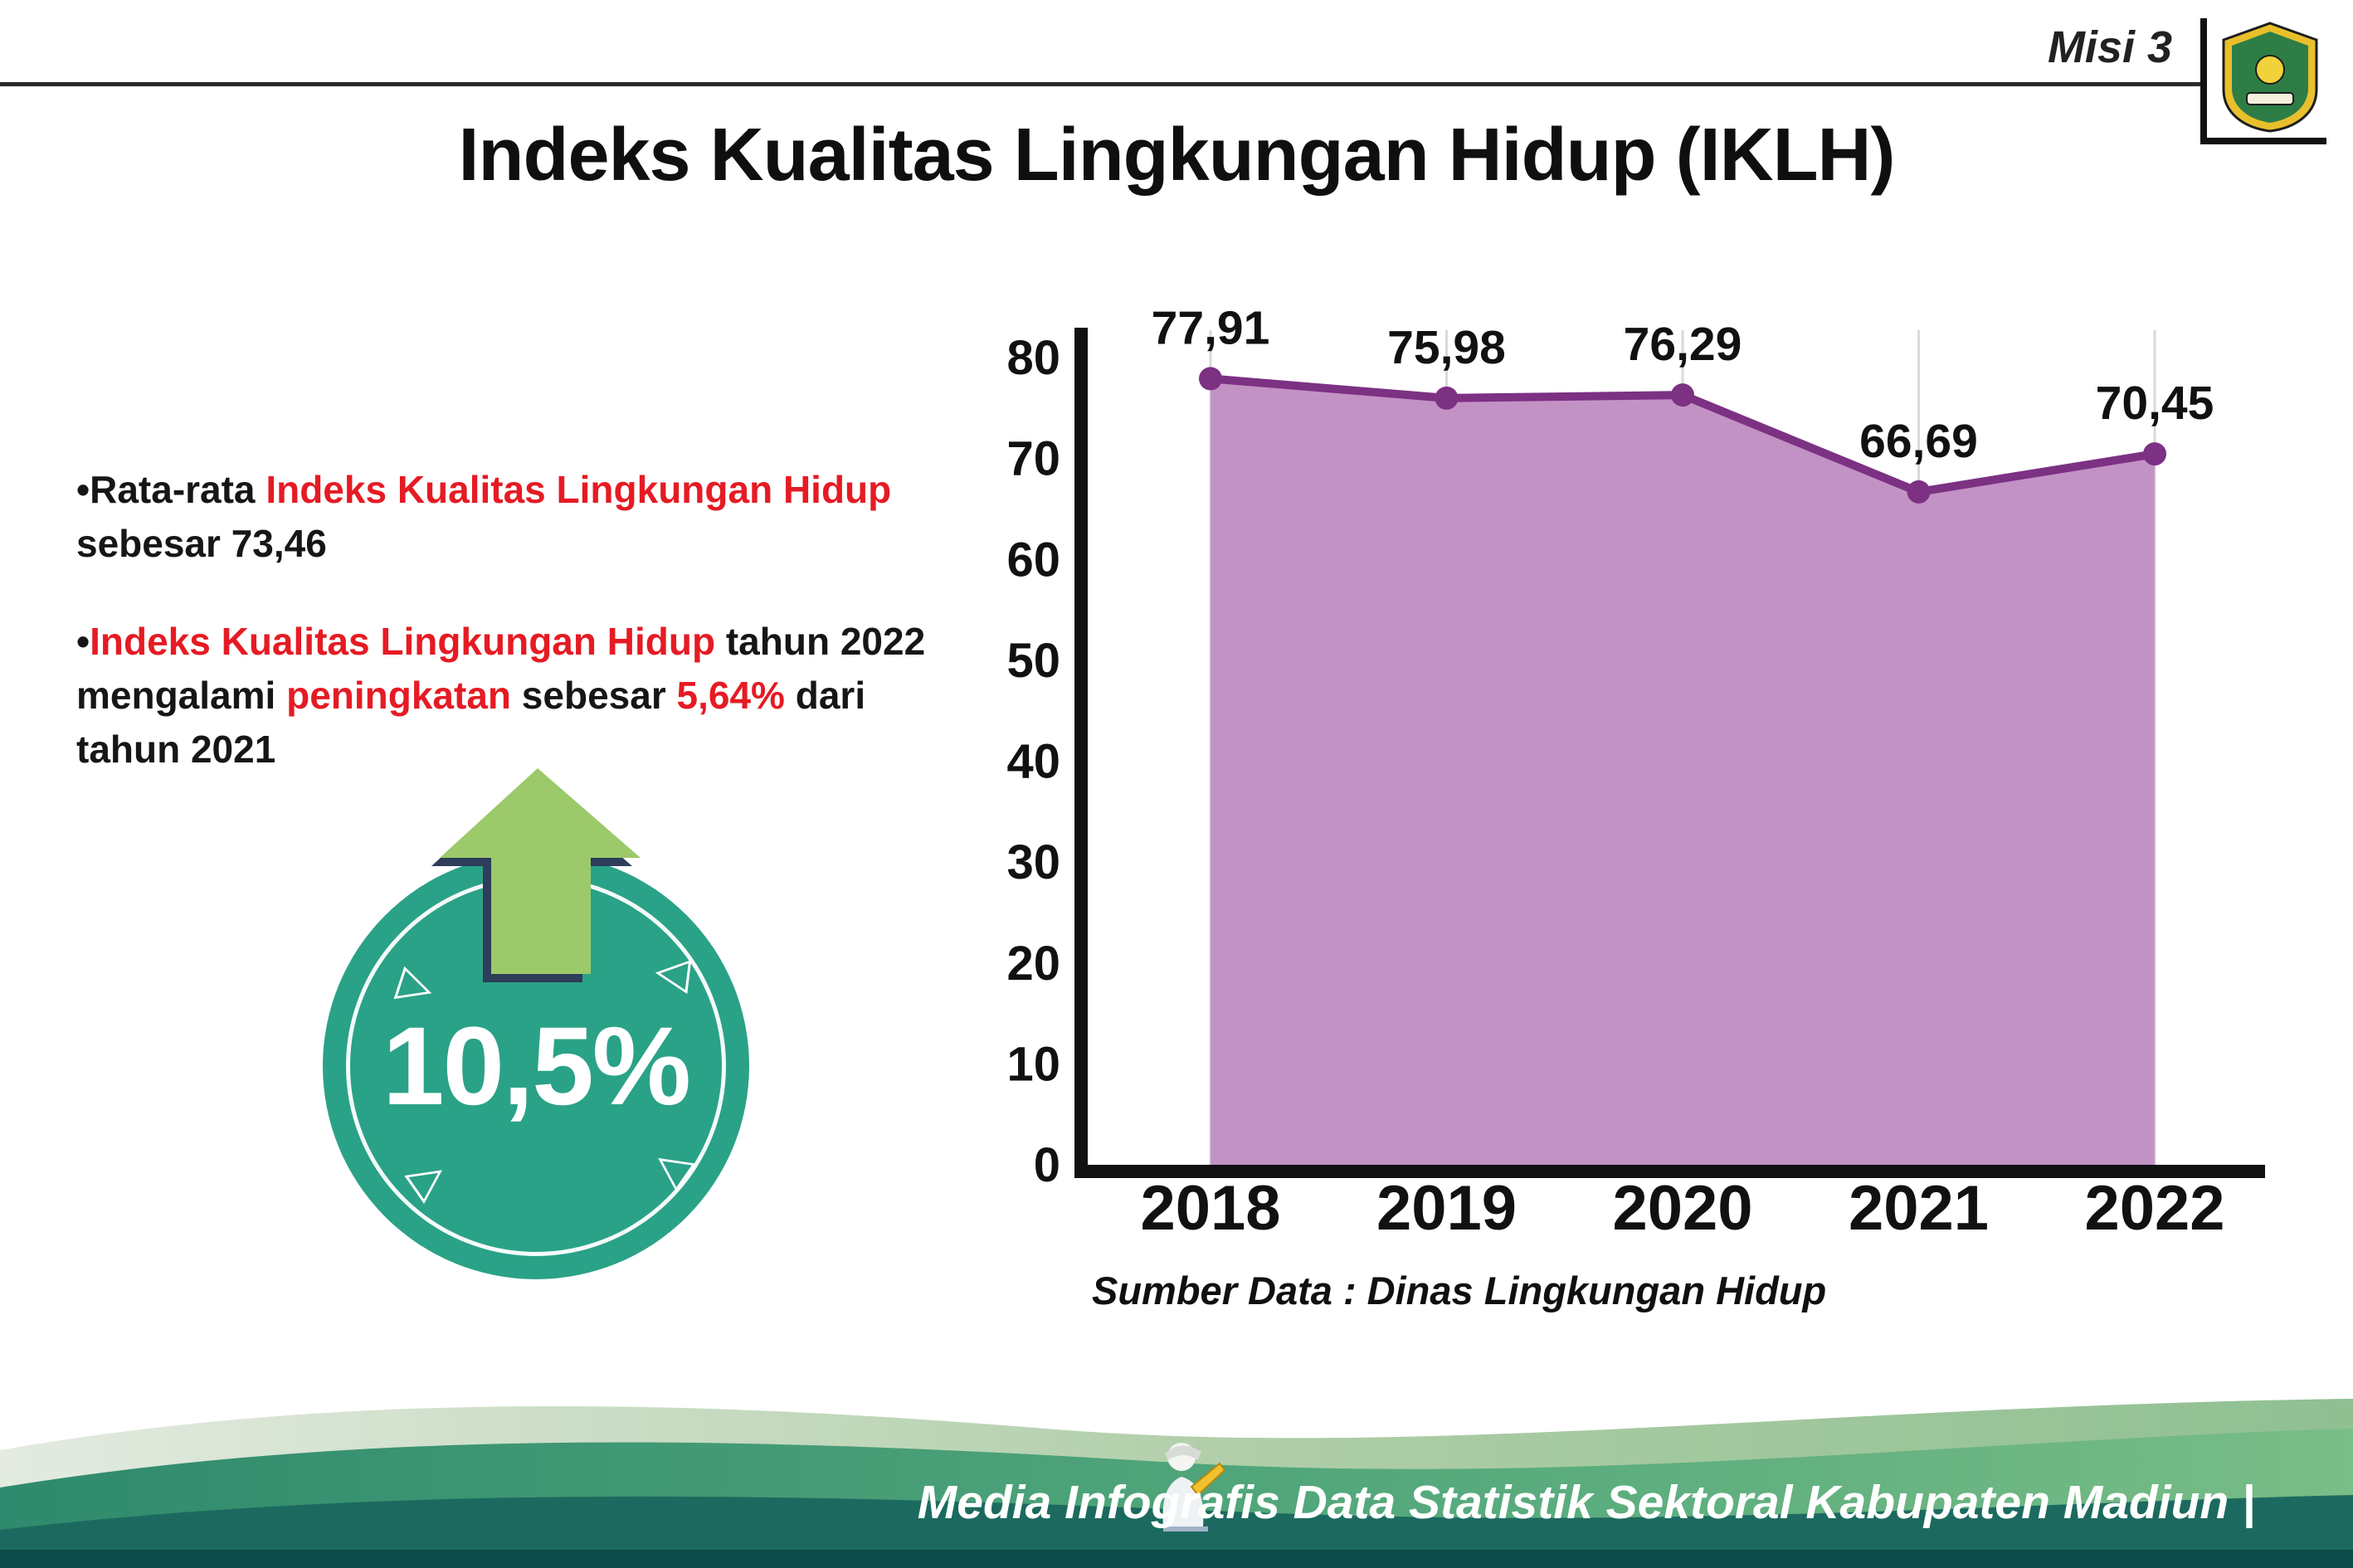 The width and height of the screenshot is (2353, 1568). I want to click on x-axis, so click(1669, 1171).